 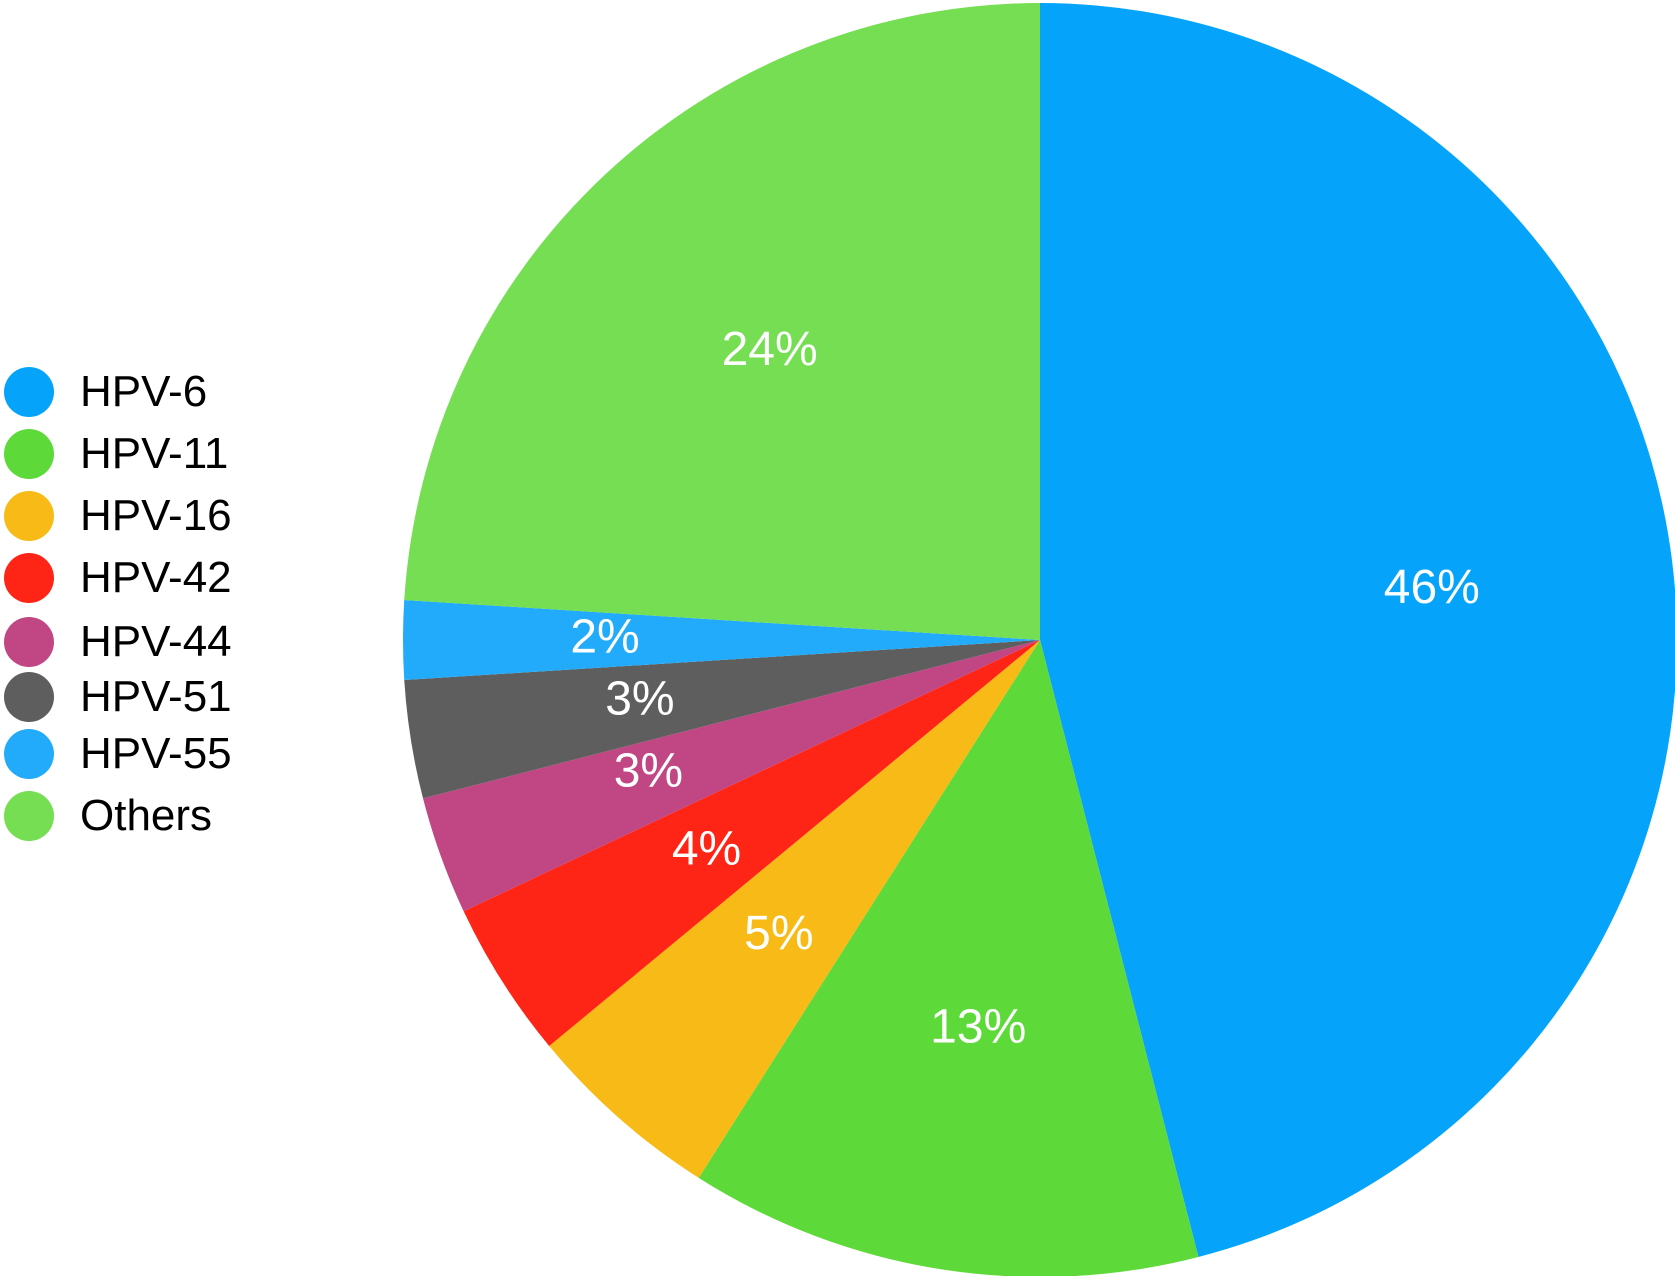 I want to click on slice-label-hpv-44: 3%, so click(x=648, y=770).